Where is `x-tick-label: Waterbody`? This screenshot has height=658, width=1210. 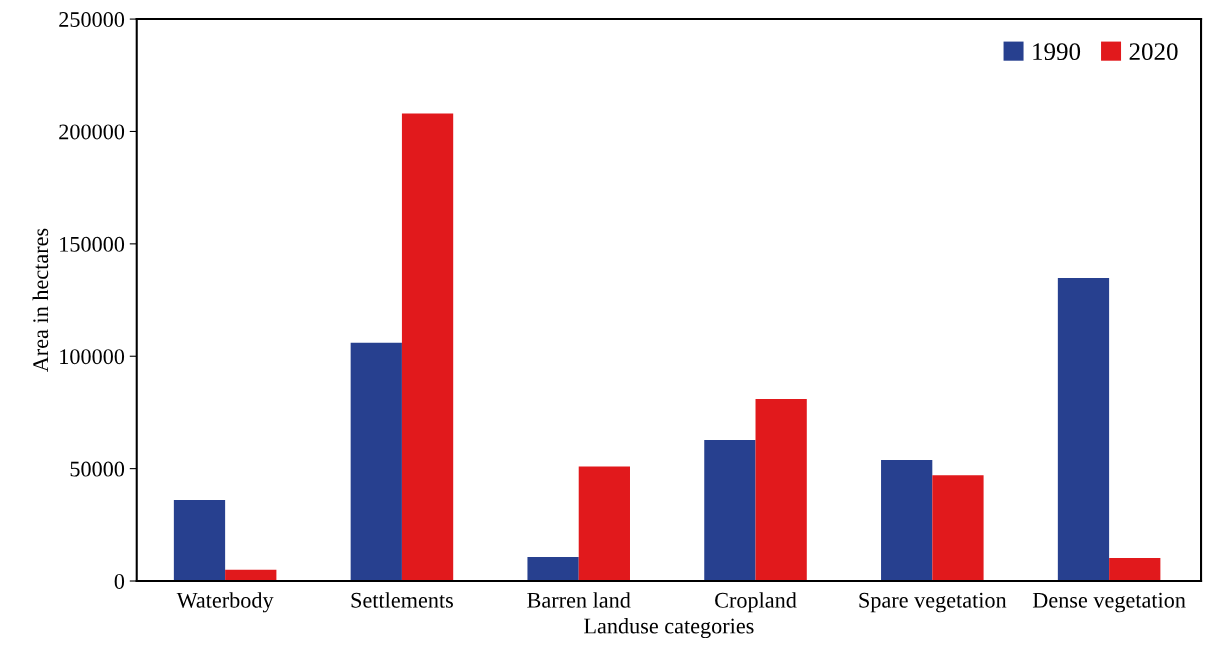
x-tick-label: Waterbody is located at coordinates (225, 602).